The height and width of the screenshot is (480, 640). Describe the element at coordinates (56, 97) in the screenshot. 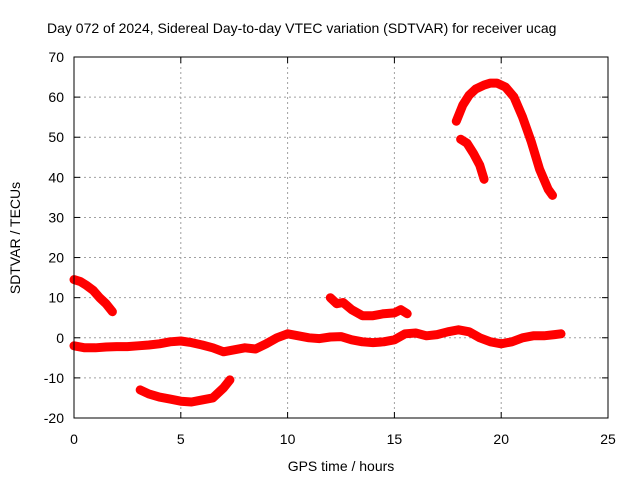

I see `y-tick-label: 60` at that location.